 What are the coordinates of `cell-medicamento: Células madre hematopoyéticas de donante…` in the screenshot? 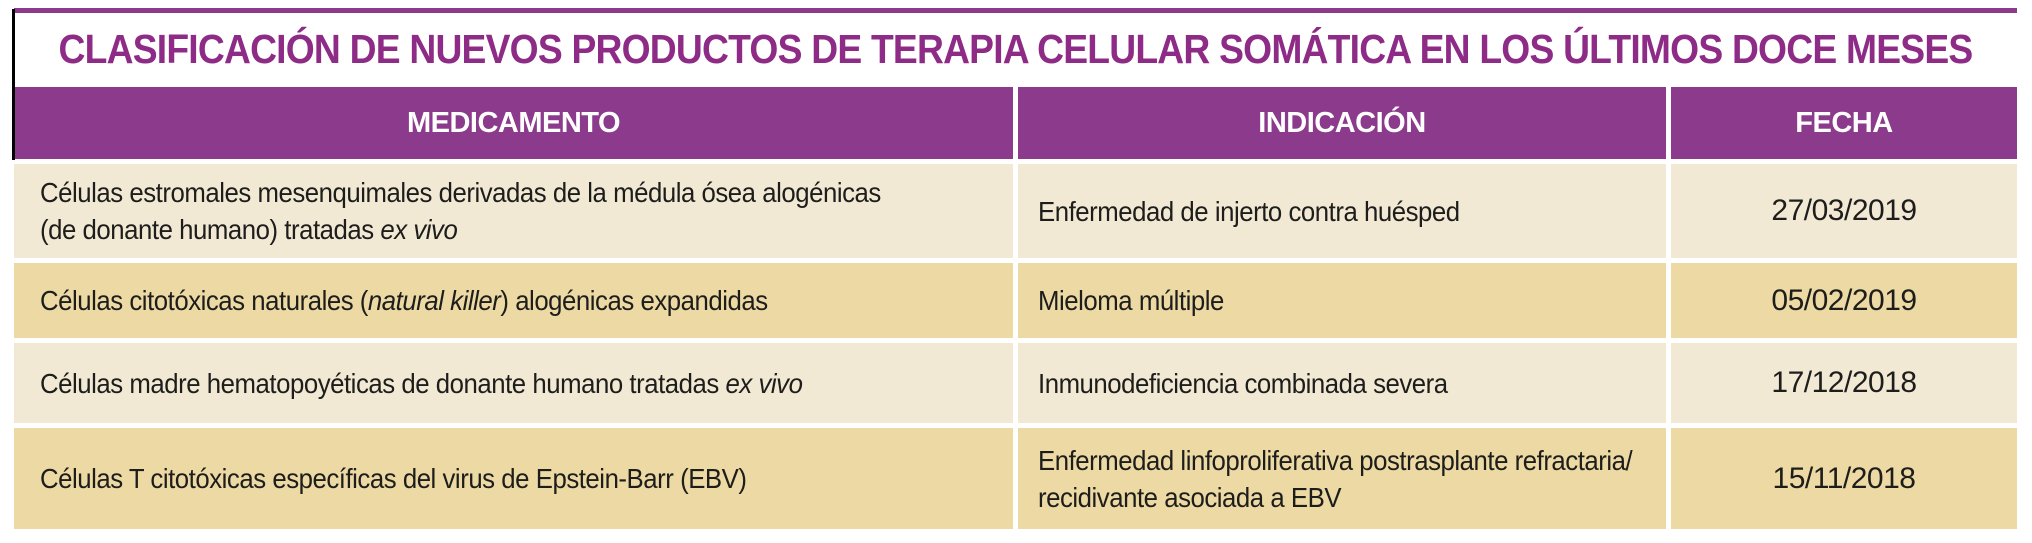 It's located at (513, 383).